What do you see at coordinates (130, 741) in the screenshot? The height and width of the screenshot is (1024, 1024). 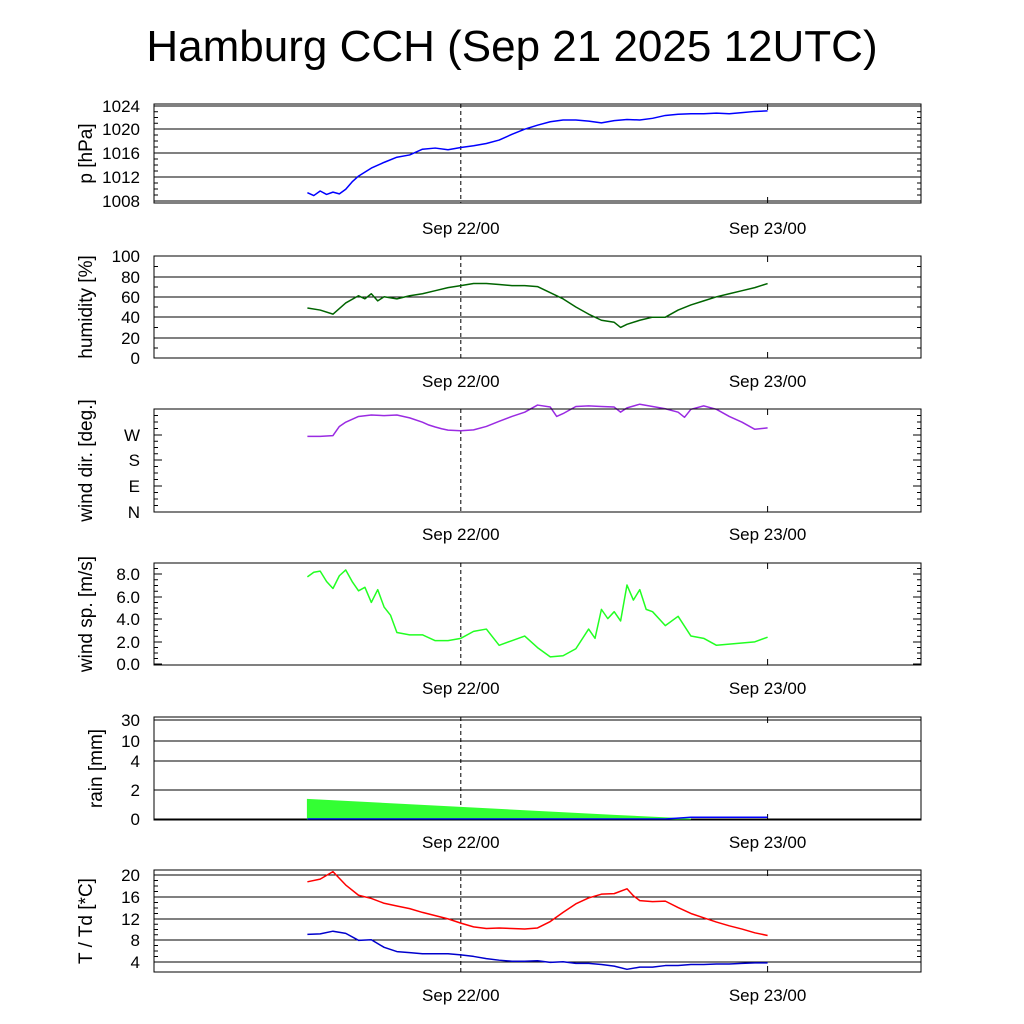 I see `y-tick-label: 10` at bounding box center [130, 741].